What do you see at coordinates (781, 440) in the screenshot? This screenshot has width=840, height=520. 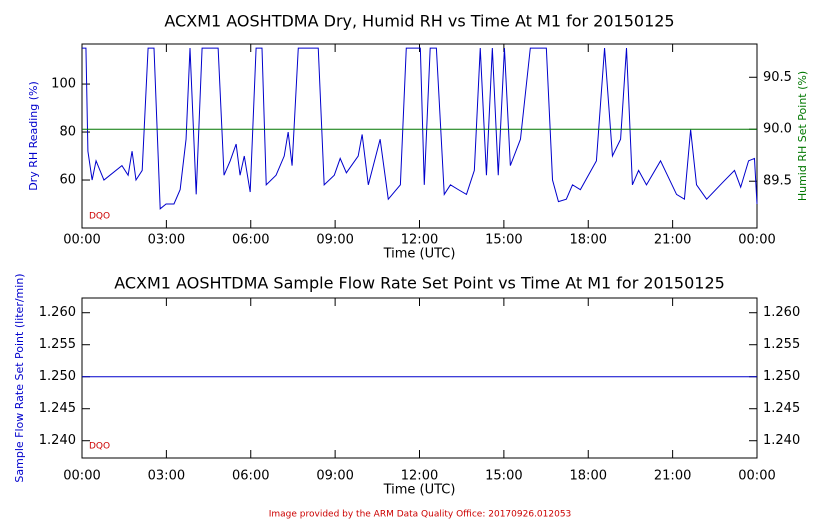 I see `y2-tick-label: 1.240` at bounding box center [781, 440].